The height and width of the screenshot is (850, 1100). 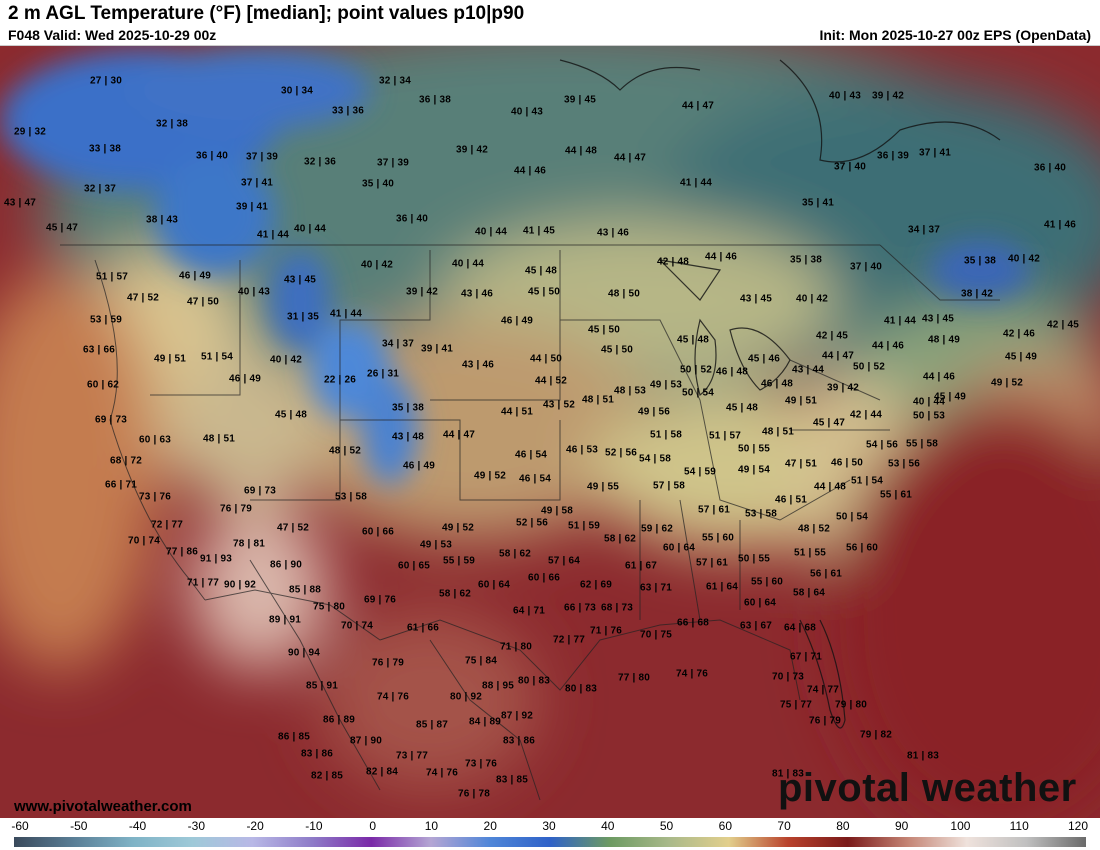 What do you see at coordinates (519, 741) in the screenshot?
I see `point-value: 83 | 86` at bounding box center [519, 741].